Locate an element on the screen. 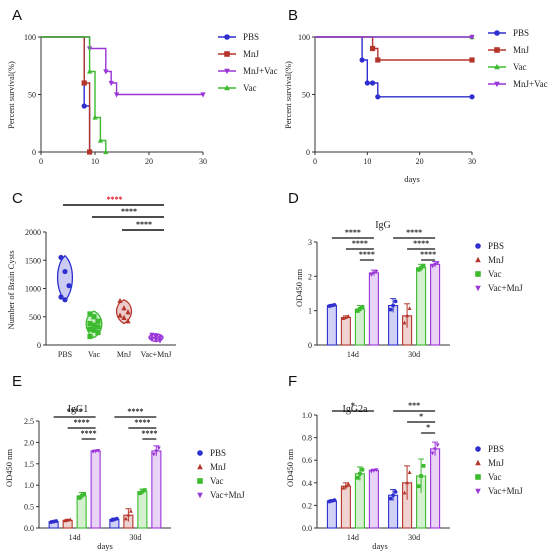 The image size is (550, 558). panel-d-legend-label: Vac+MnJ is located at coordinates (505, 288).